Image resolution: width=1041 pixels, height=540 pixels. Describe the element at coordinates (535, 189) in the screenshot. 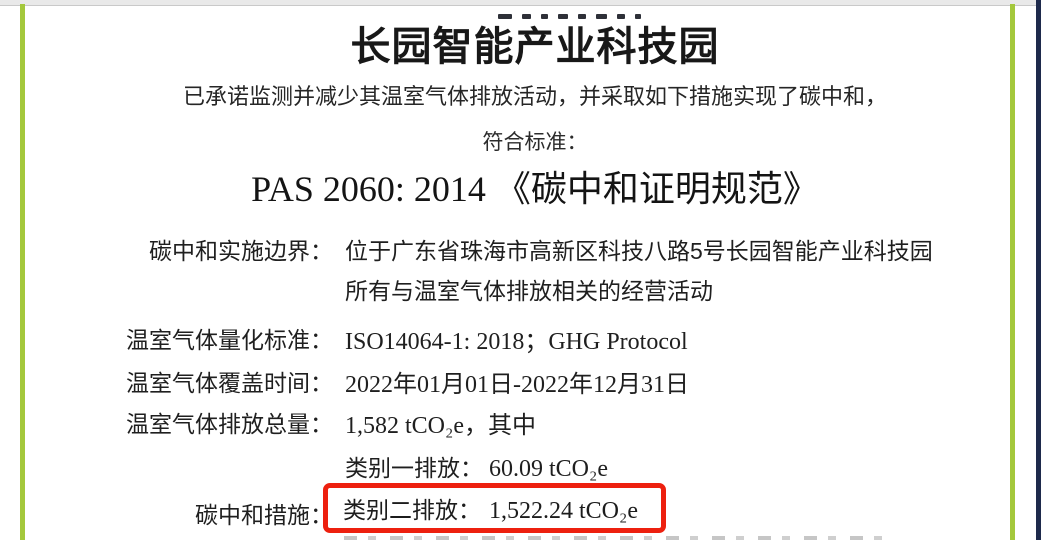

I see `standard-name: PAS 2060: 2014 《碳中和证明规范》` at that location.